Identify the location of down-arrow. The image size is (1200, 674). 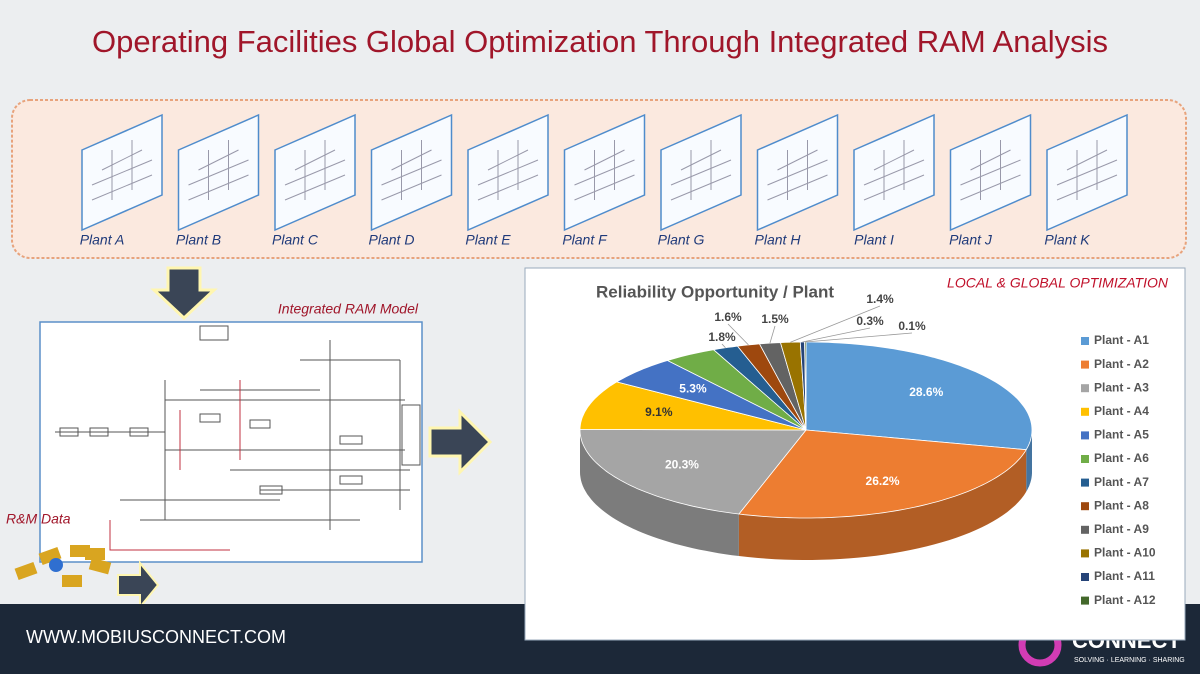
(184, 293).